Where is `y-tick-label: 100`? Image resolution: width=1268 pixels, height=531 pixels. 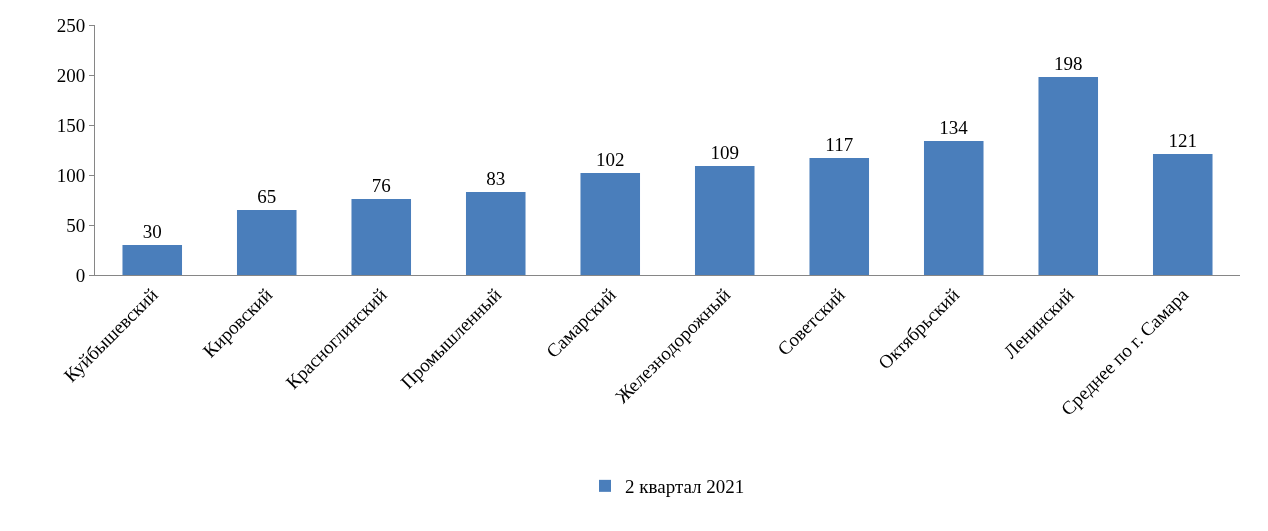
y-tick-label: 100 is located at coordinates (71, 175).